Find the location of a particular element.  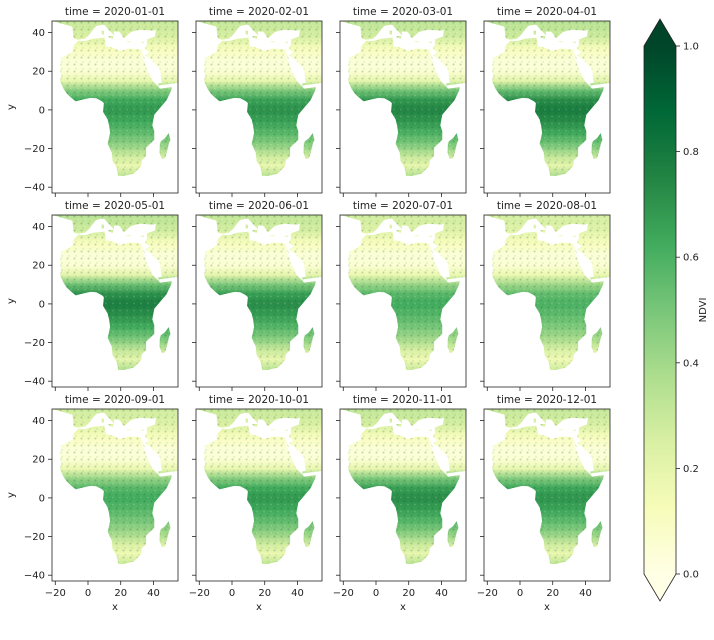

panel-title: time = 2020-04-01 is located at coordinates (547, 12).